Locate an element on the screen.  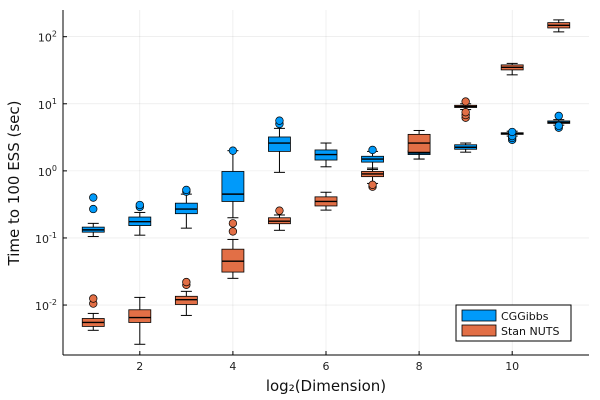
box-stan-nuts-x9 is located at coordinates (466, 109).